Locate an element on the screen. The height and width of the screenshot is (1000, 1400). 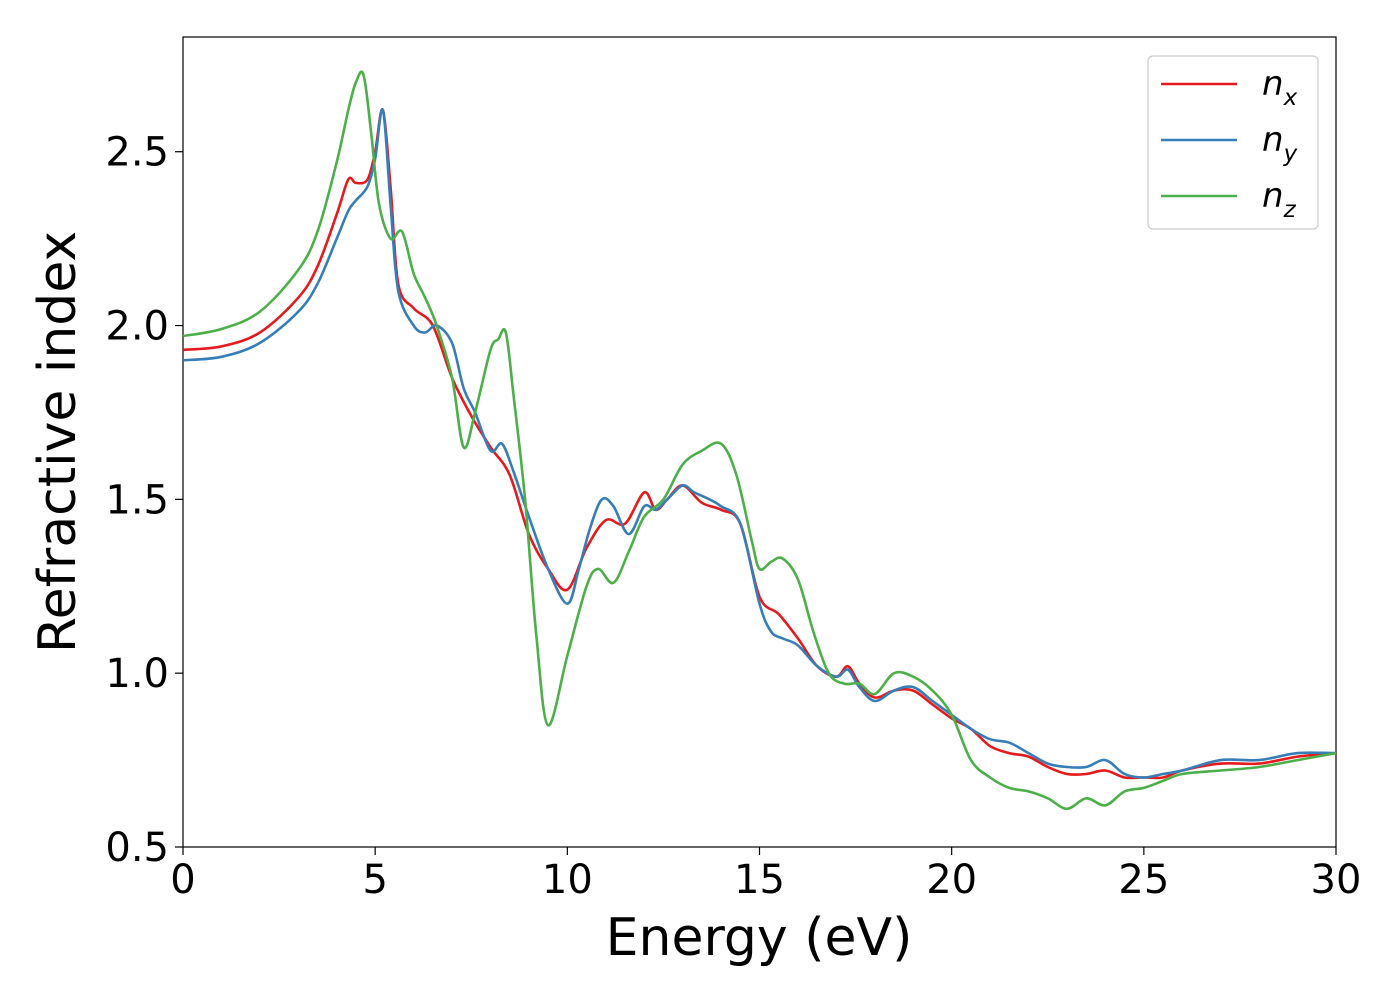
x-axis-title: Energy (eV) is located at coordinates (759, 938).